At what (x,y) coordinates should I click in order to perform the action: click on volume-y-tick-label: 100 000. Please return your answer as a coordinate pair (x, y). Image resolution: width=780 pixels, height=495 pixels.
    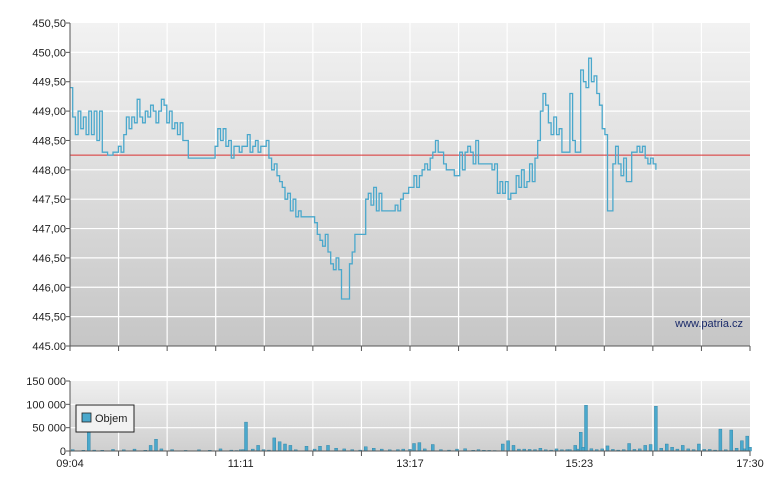
    Looking at the image, I should click on (46, 405).